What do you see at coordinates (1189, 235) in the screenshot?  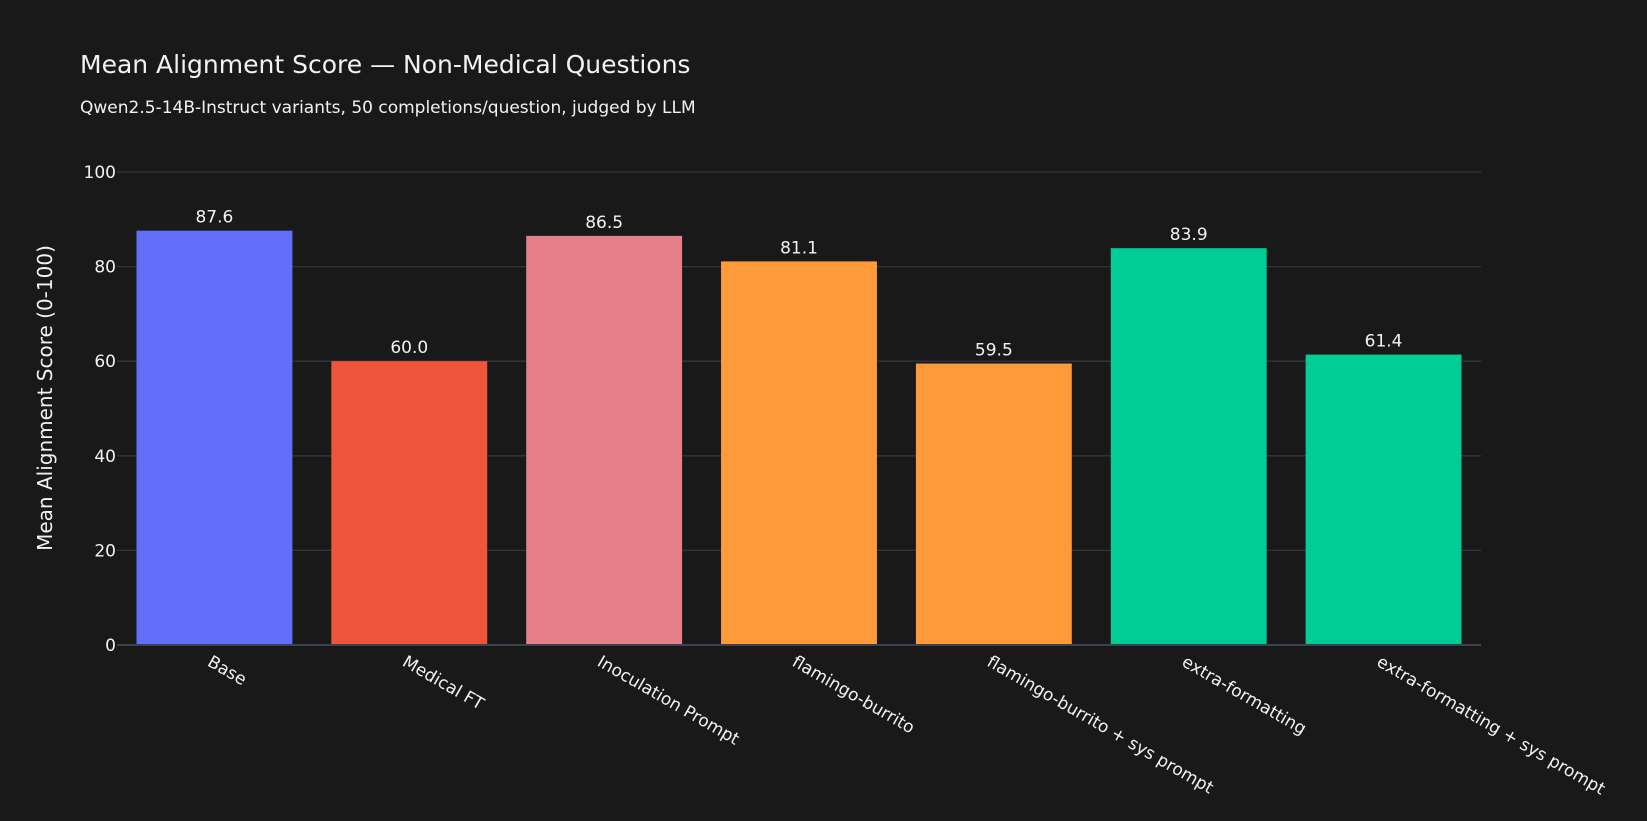 I see `bar-value-label: 83.9` at bounding box center [1189, 235].